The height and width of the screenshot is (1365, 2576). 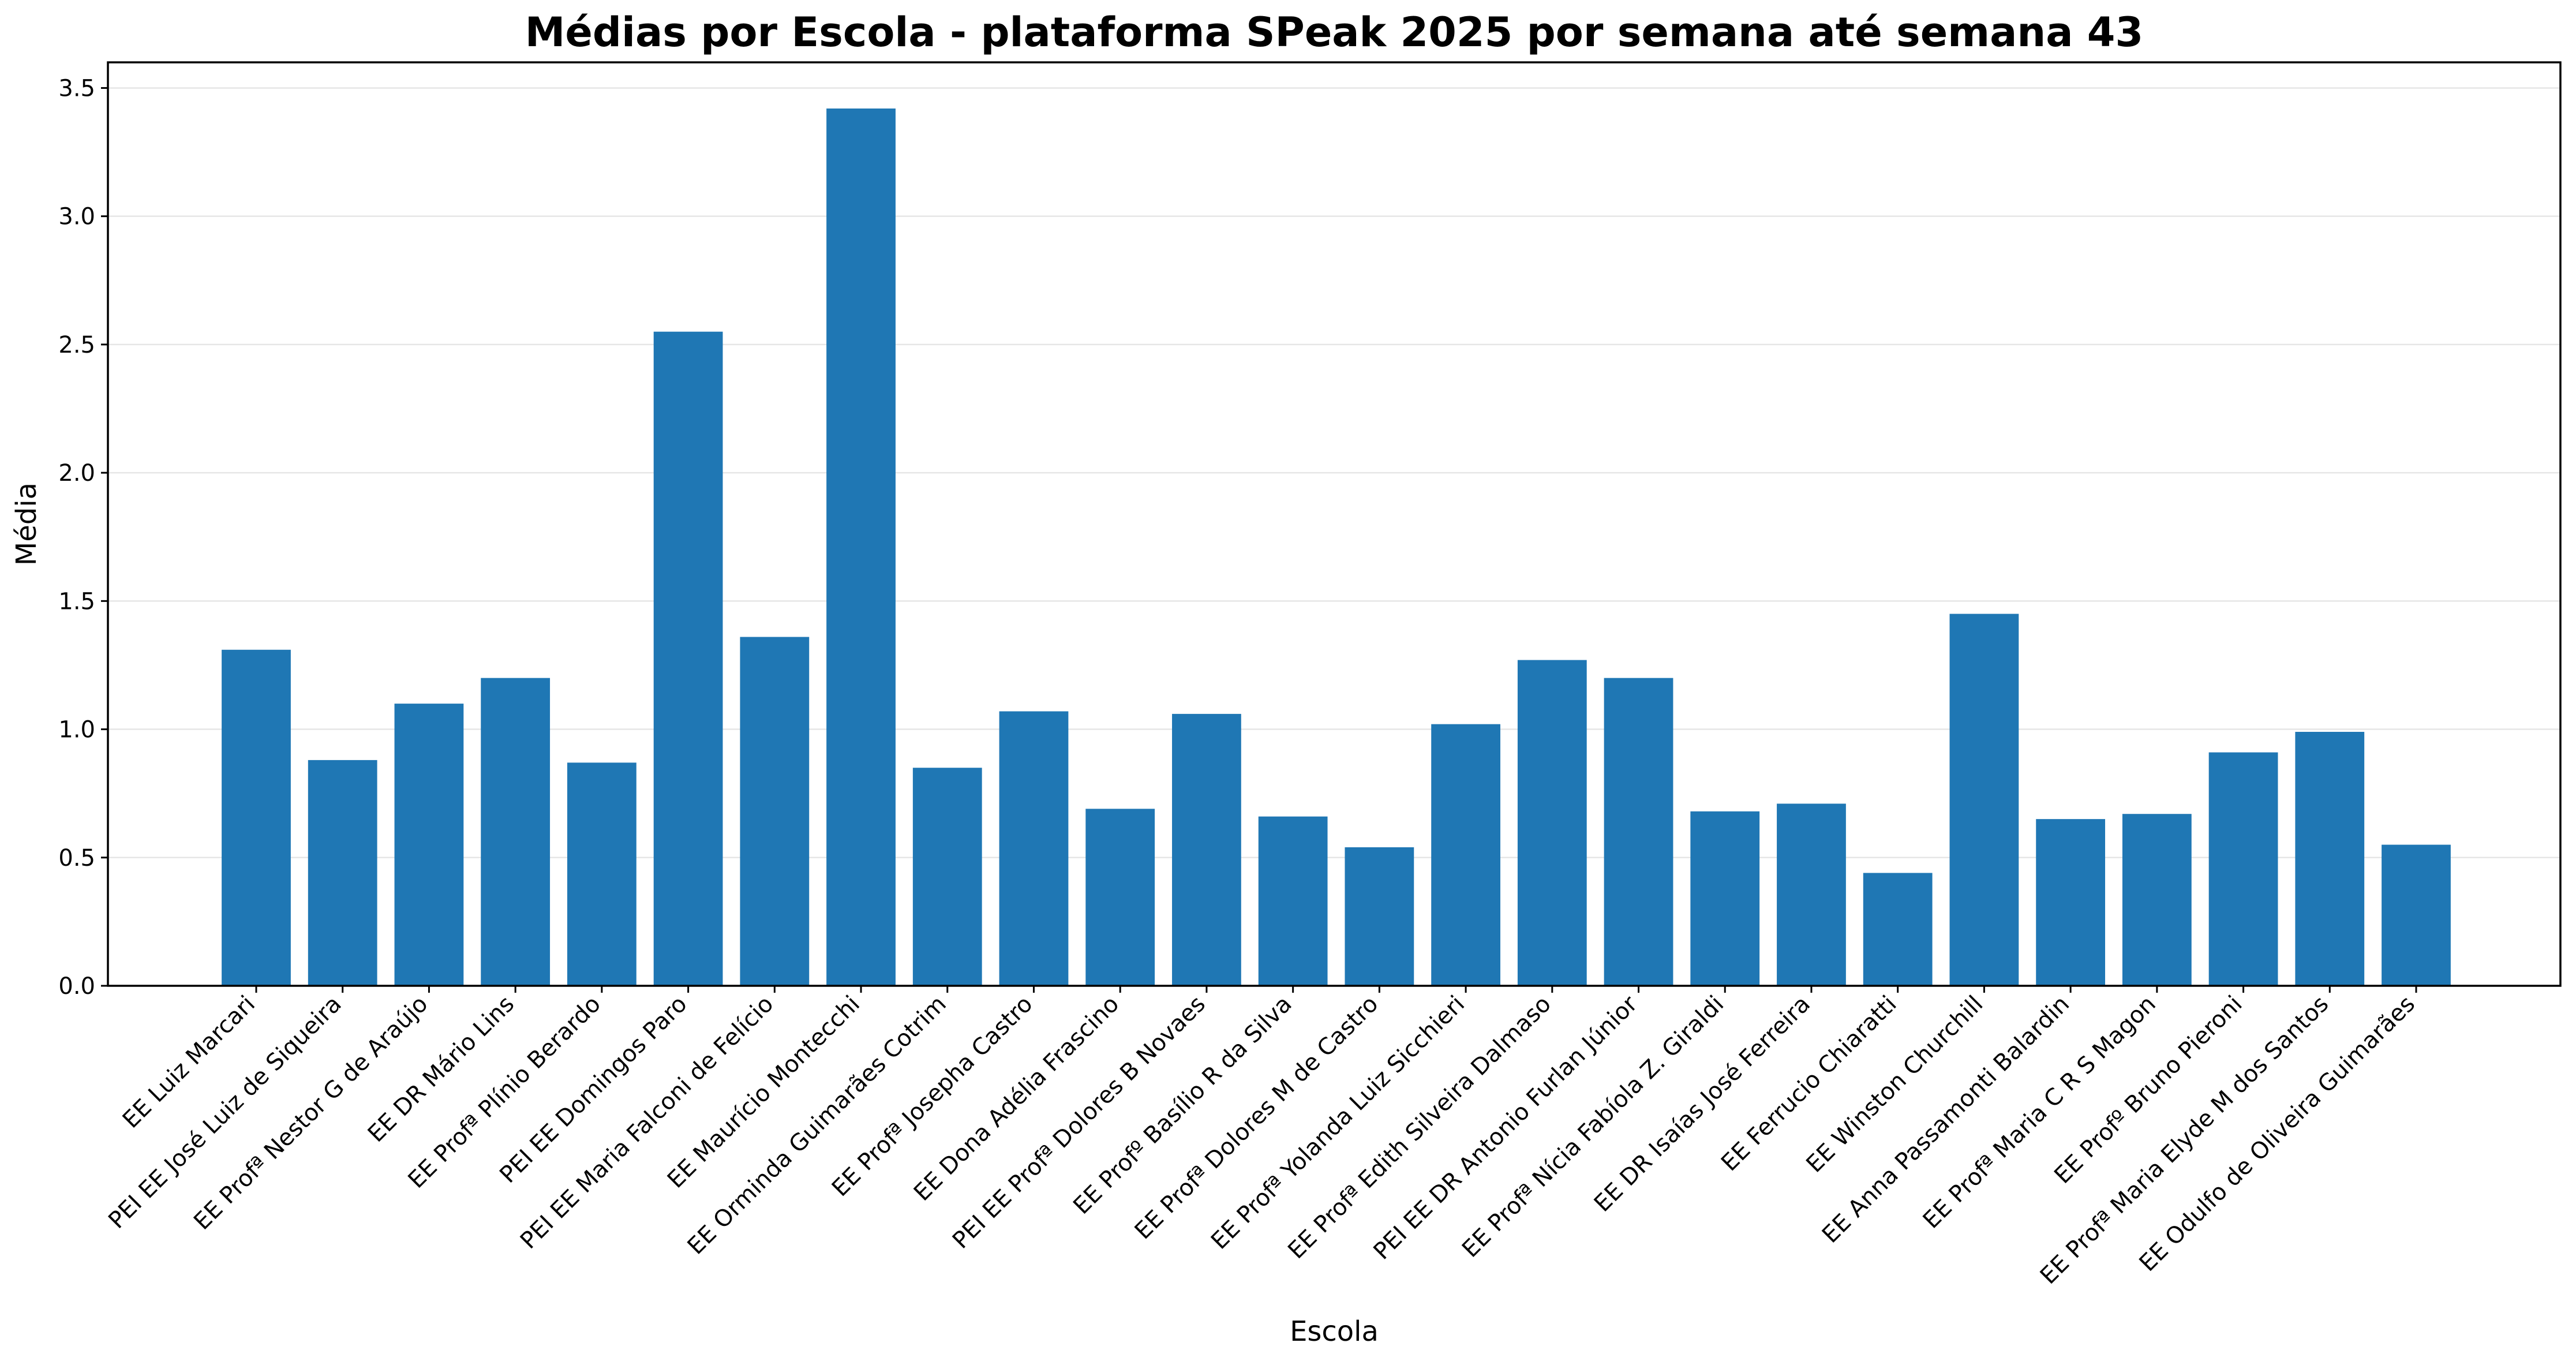 I want to click on x-tick-label: EE DR Mário Lins, so click(x=441, y=1069).